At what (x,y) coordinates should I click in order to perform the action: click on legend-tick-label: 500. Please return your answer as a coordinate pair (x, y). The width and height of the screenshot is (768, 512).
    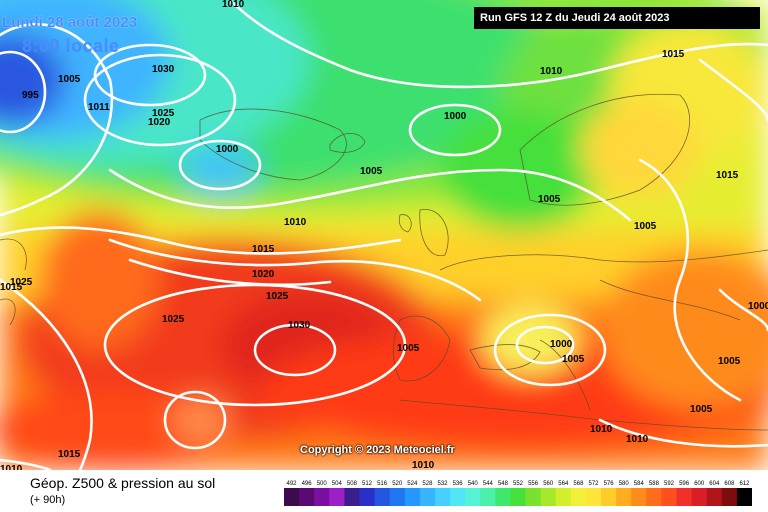
    Looking at the image, I should click on (322, 484).